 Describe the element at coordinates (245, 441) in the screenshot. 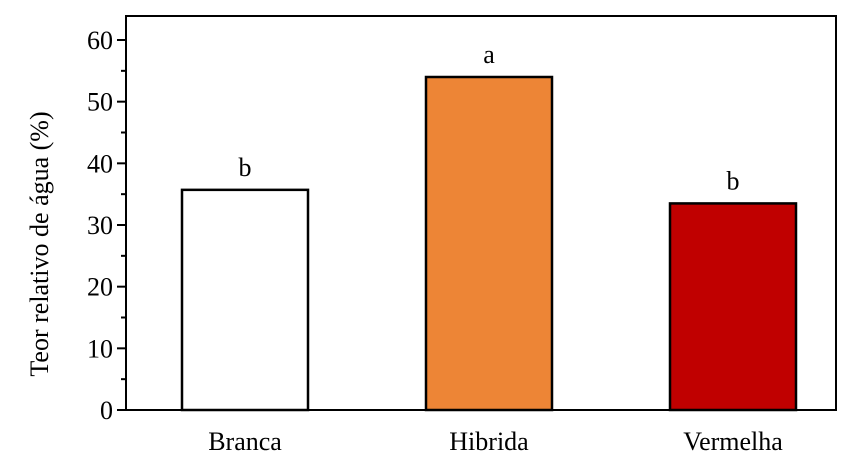

I see `x-category-label: Branca` at that location.